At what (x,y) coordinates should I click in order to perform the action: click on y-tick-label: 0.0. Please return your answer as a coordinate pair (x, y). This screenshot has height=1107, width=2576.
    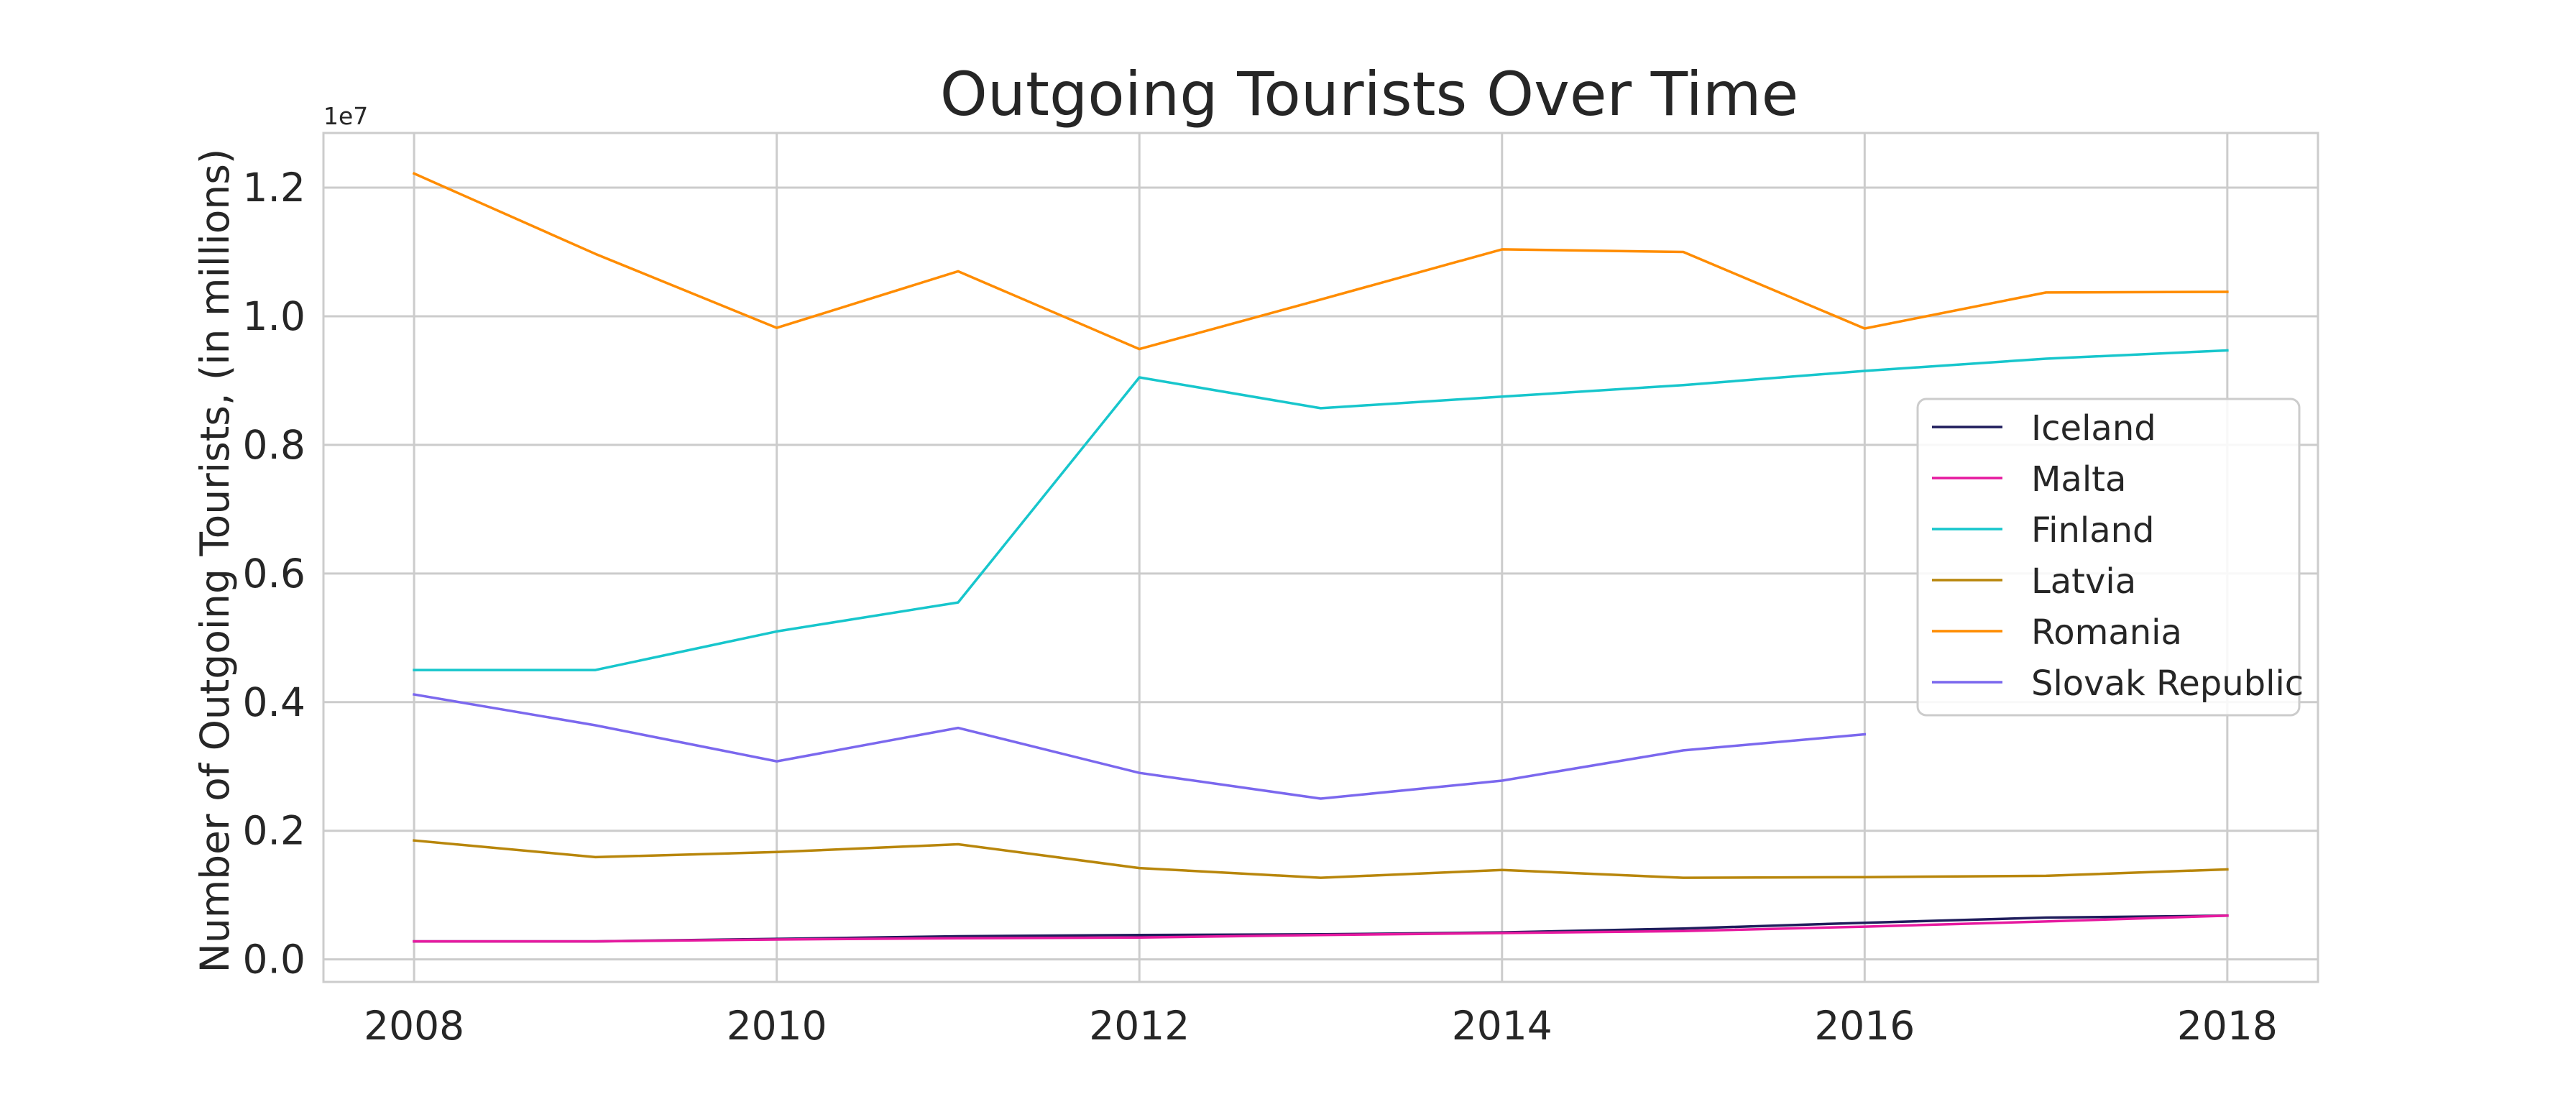
    Looking at the image, I should click on (274, 960).